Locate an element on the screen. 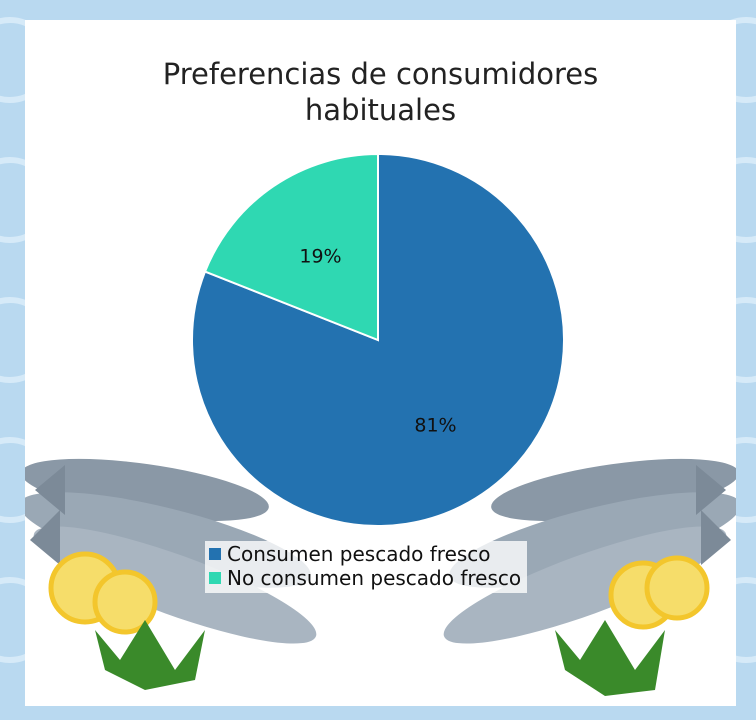 This screenshot has width=756, height=720. pie-data-label-0: 81% is located at coordinates (435, 426).